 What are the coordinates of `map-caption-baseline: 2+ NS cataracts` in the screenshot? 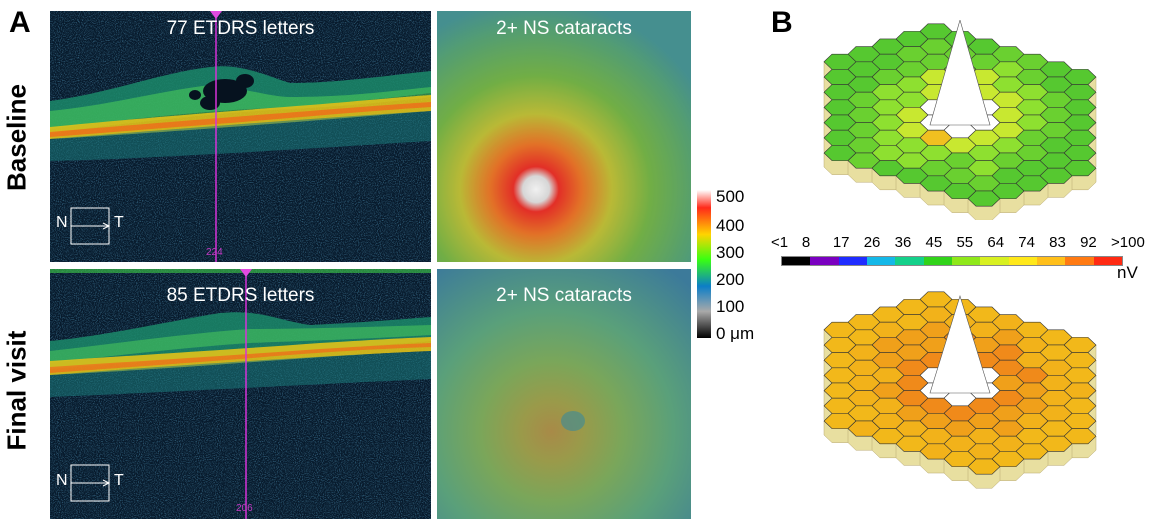 It's located at (564, 28).